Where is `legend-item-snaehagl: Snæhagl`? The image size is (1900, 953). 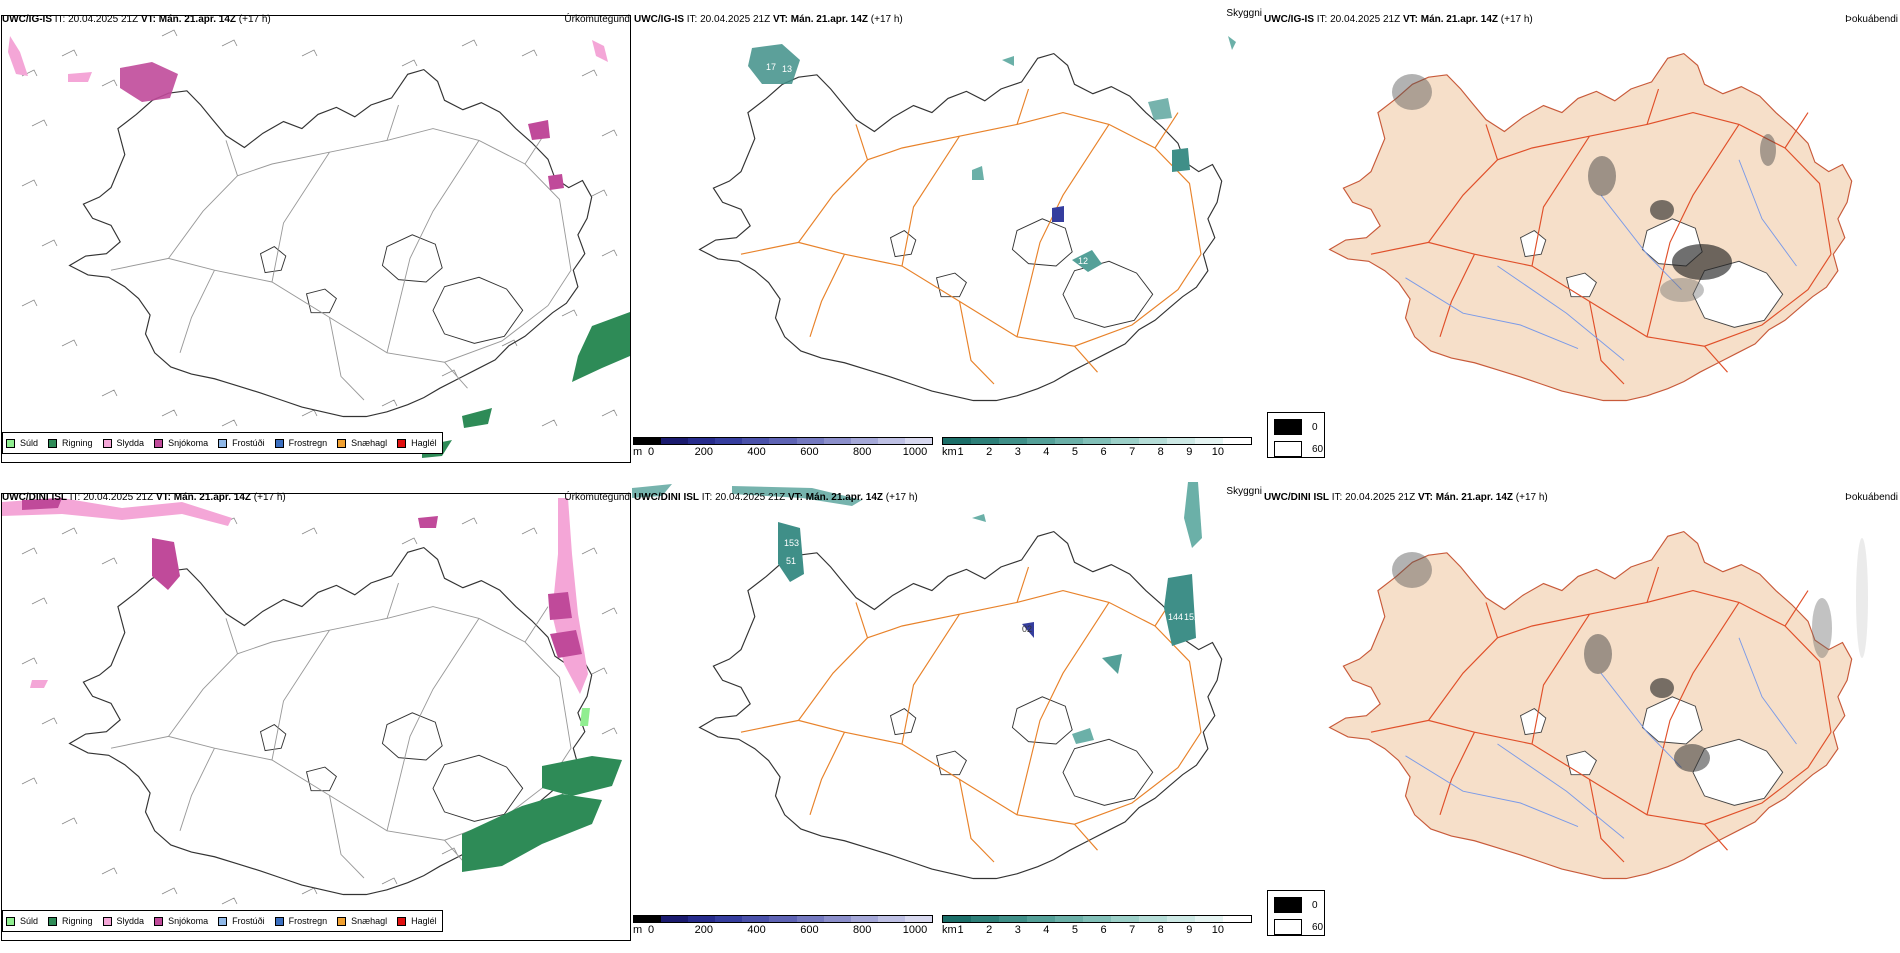
legend-item-snaehagl: Snæhagl is located at coordinates (362, 443).